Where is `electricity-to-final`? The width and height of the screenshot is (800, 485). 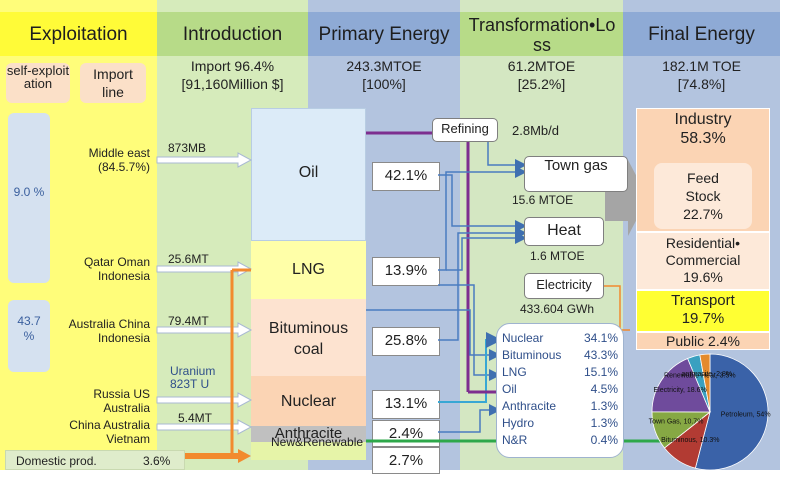 electricity-to-final is located at coordinates (616, 308).